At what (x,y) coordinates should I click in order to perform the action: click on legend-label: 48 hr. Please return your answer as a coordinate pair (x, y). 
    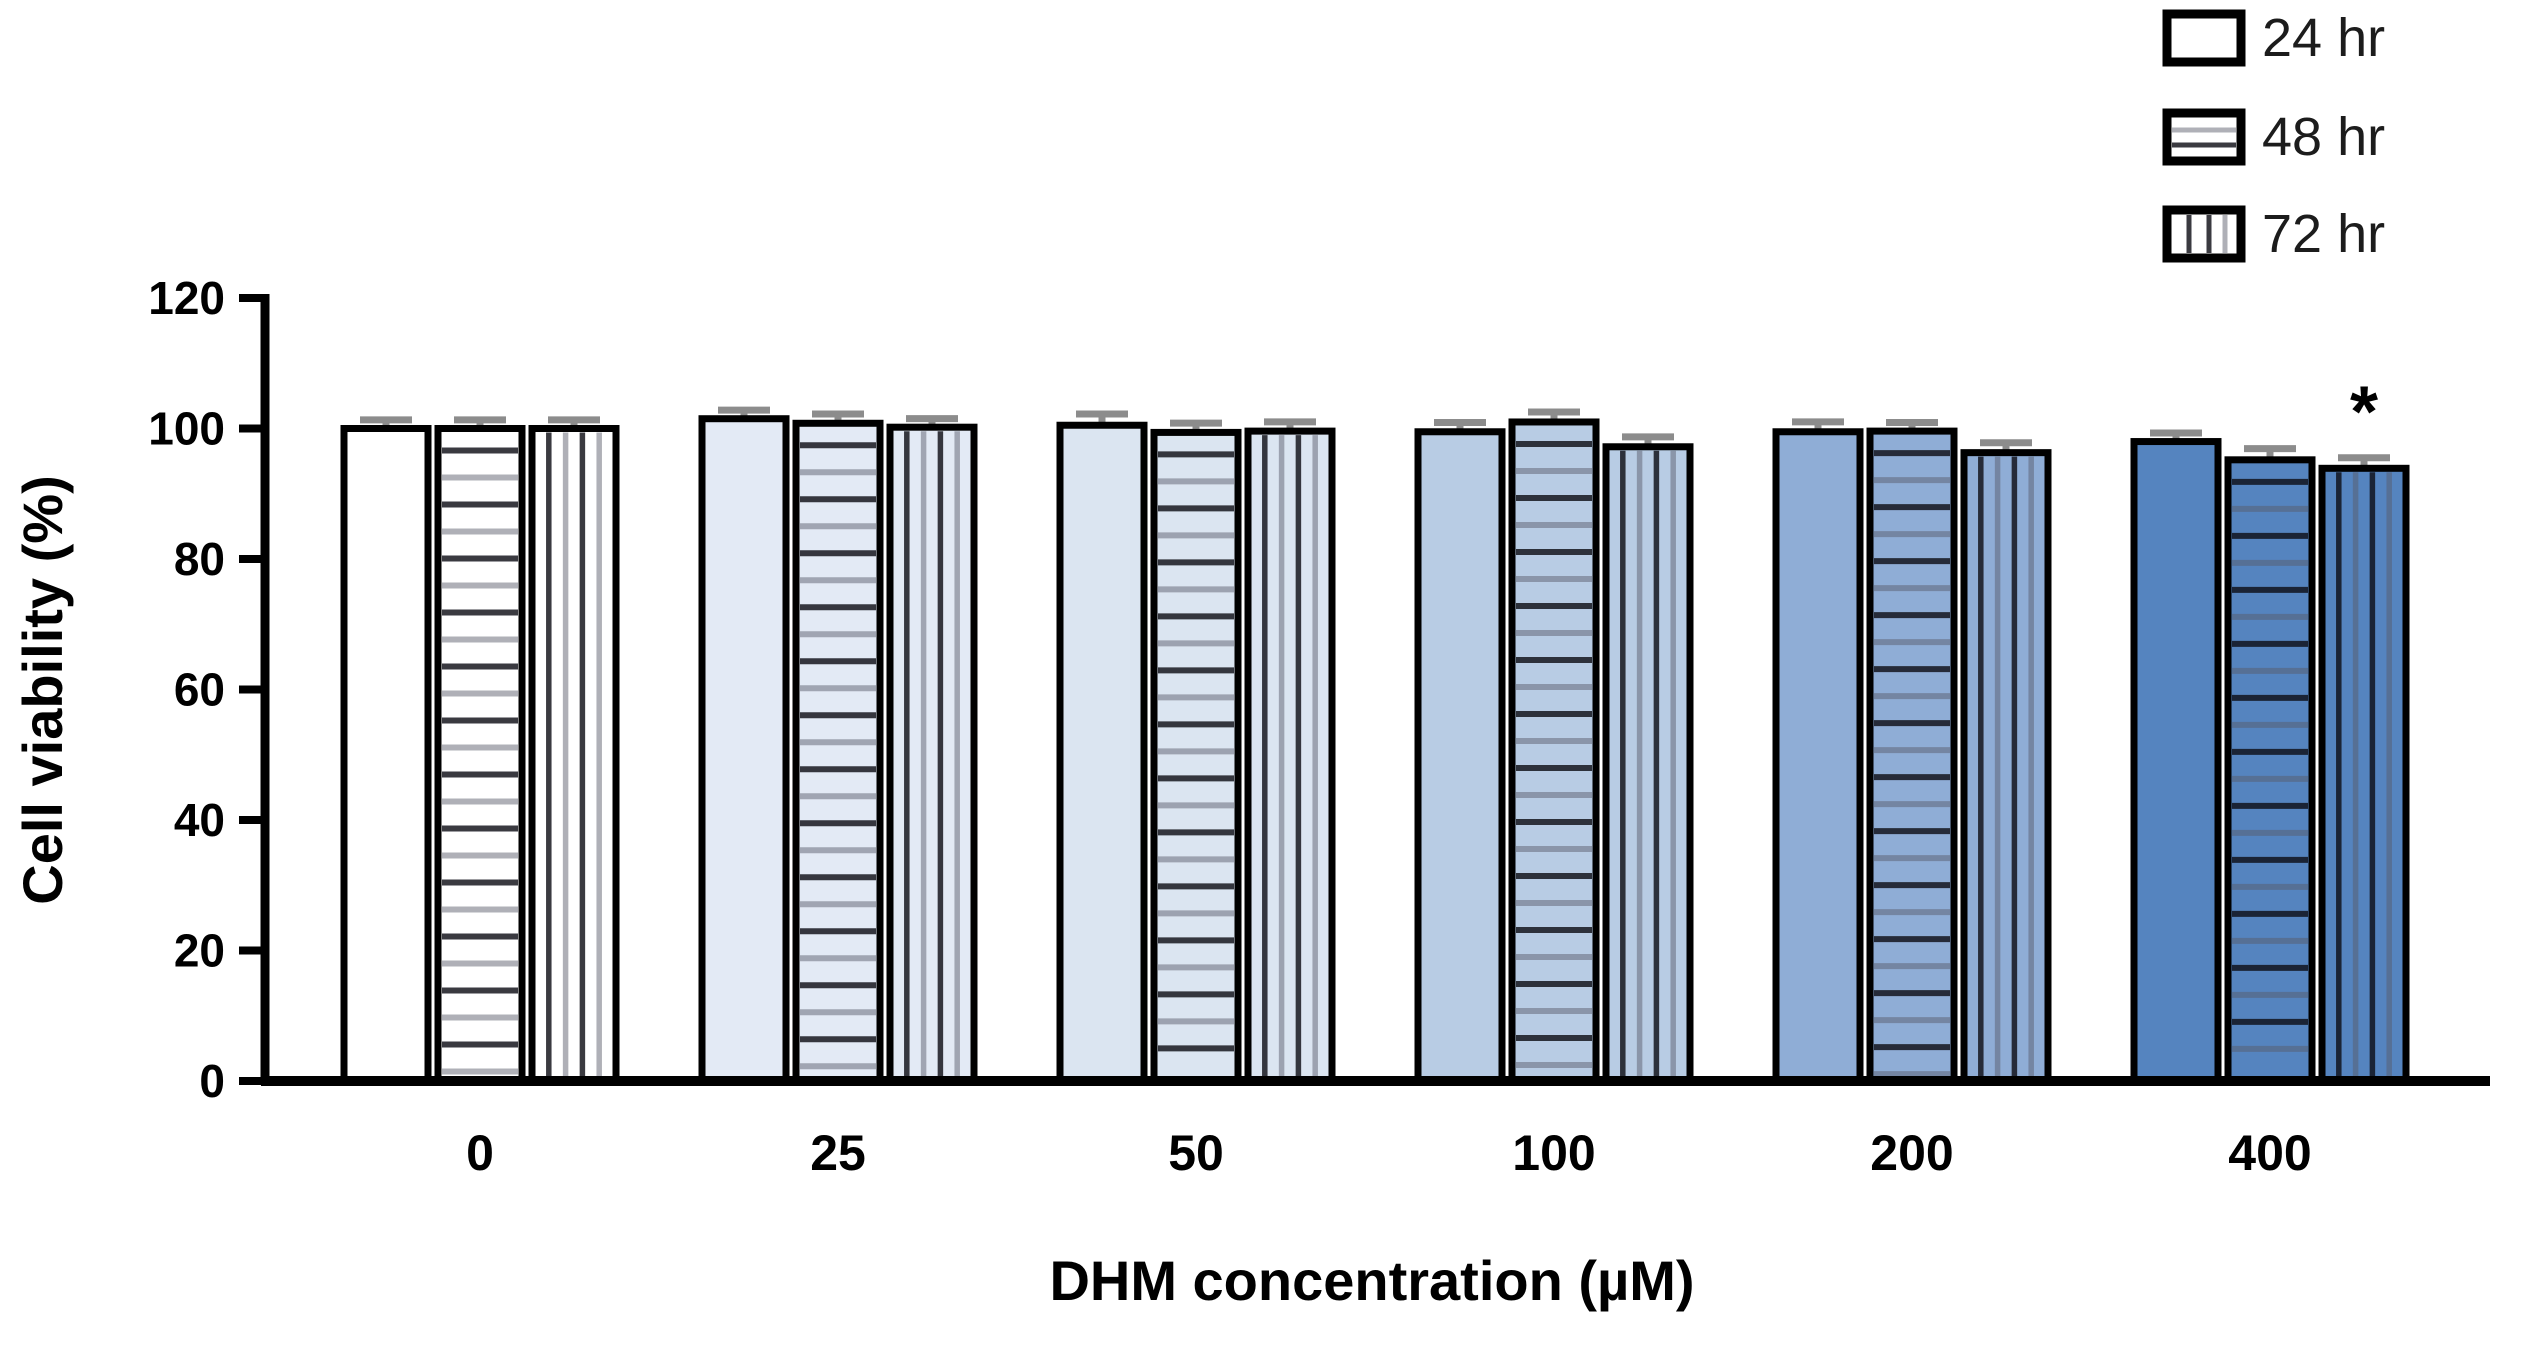
    Looking at the image, I should click on (2323, 137).